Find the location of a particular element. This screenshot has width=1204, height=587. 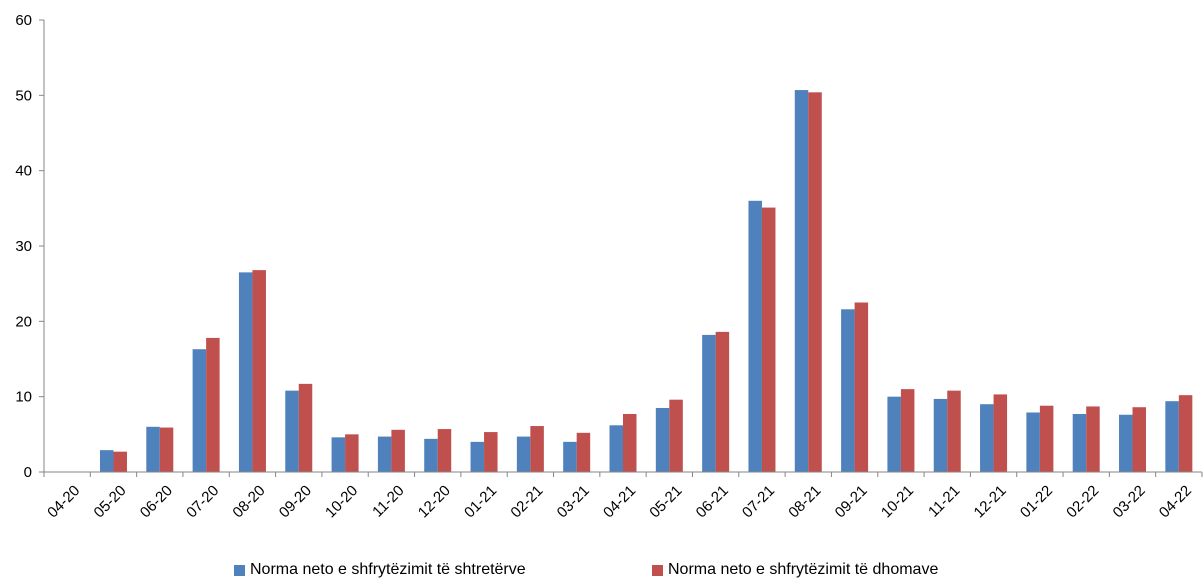

y-tick-label: 40 is located at coordinates (23, 171).